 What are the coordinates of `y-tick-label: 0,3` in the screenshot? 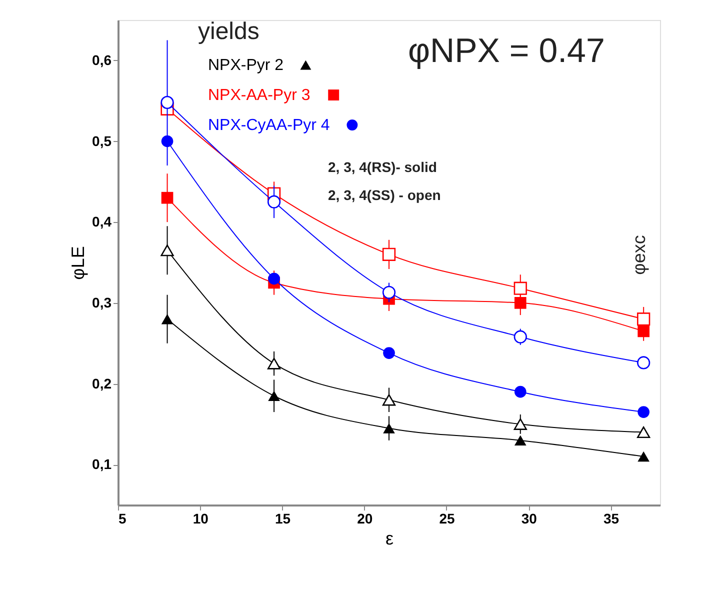 It's located at (102, 302).